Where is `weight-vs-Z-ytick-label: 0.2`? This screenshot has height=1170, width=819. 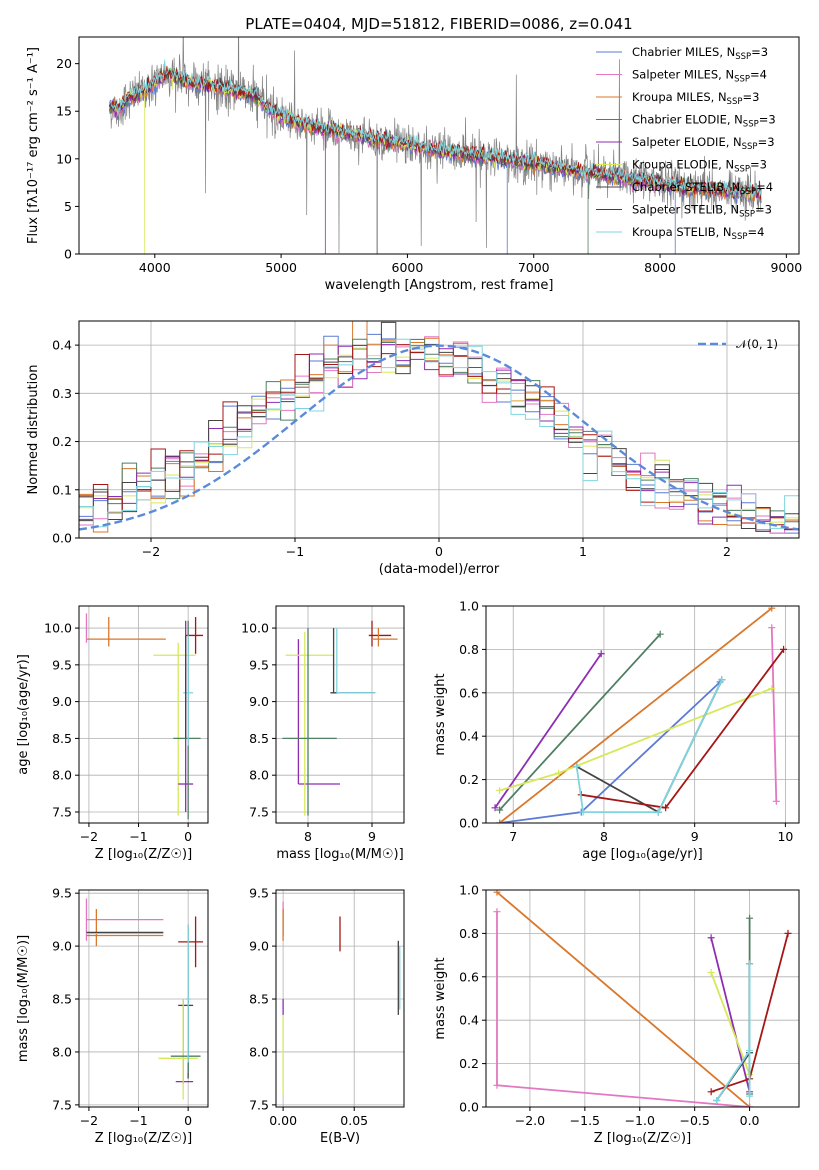
weight-vs-Z-ytick-label: 0.2 is located at coordinates (469, 1063).